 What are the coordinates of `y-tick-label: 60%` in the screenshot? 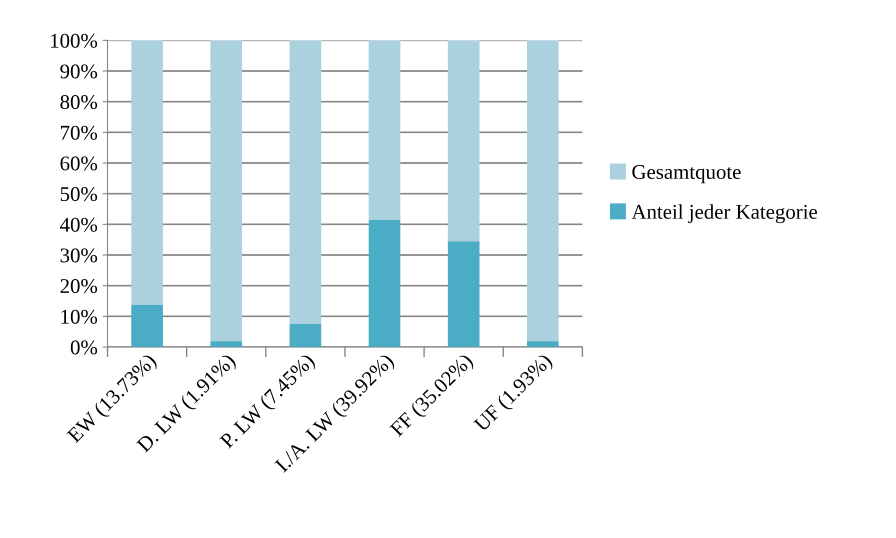 It's located at (79, 163).